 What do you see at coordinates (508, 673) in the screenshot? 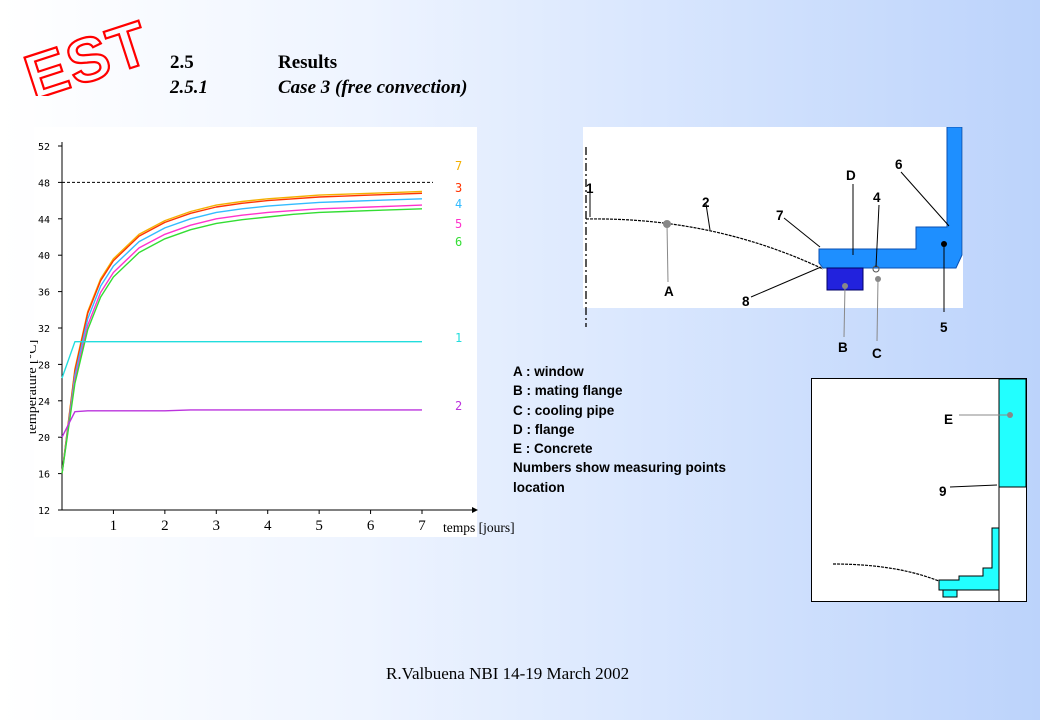
I see `footer: R.Valbuena NBI 14-19 March 2002` at bounding box center [508, 673].